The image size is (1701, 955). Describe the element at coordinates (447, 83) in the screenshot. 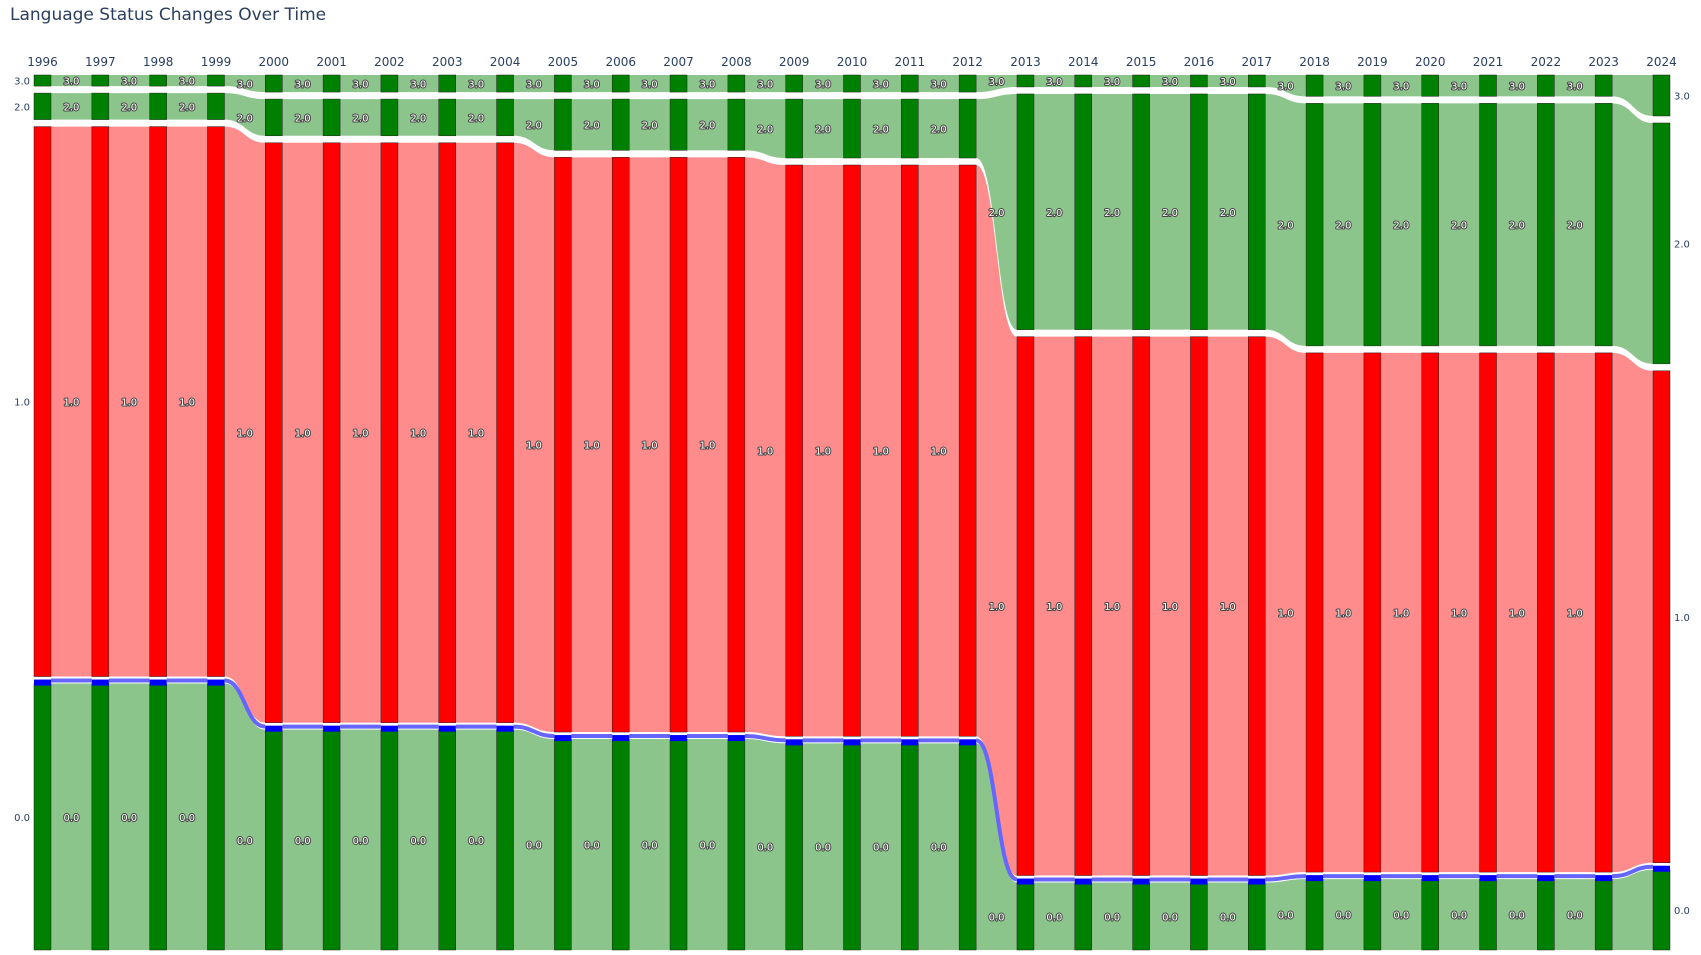

I see `node-2003-3.0` at that location.